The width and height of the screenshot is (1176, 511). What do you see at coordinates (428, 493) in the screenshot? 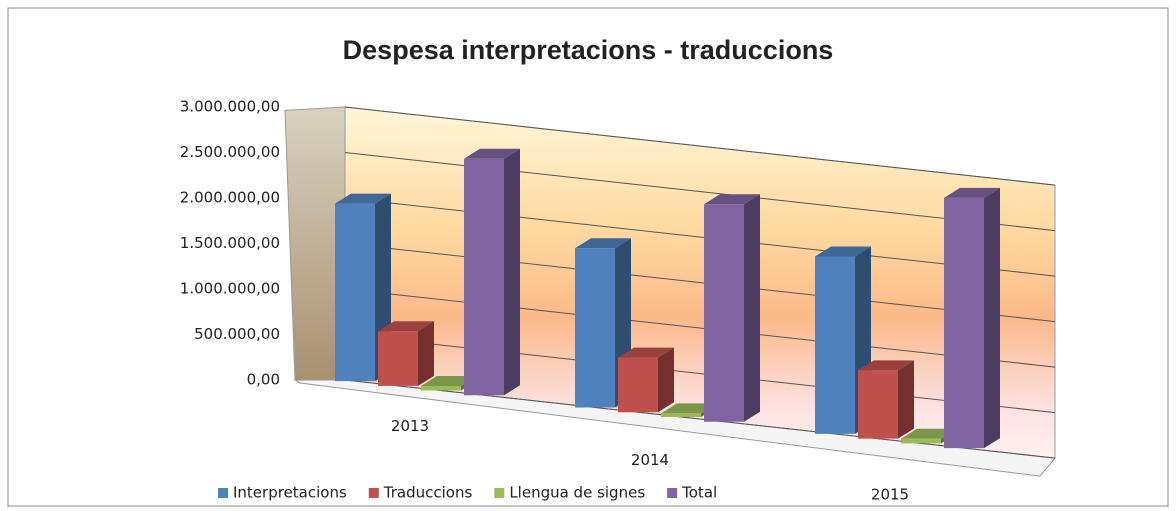
I see `legend-label: Traduccions` at bounding box center [428, 493].